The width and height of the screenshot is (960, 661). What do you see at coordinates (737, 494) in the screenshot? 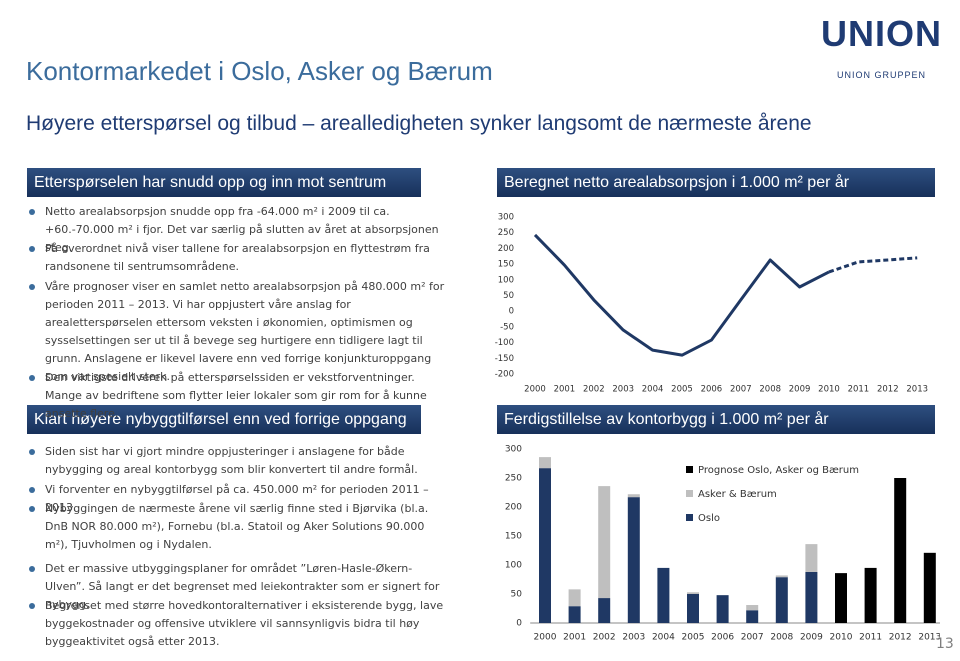
I see `legend-label: Asker & Bærum` at bounding box center [737, 494].